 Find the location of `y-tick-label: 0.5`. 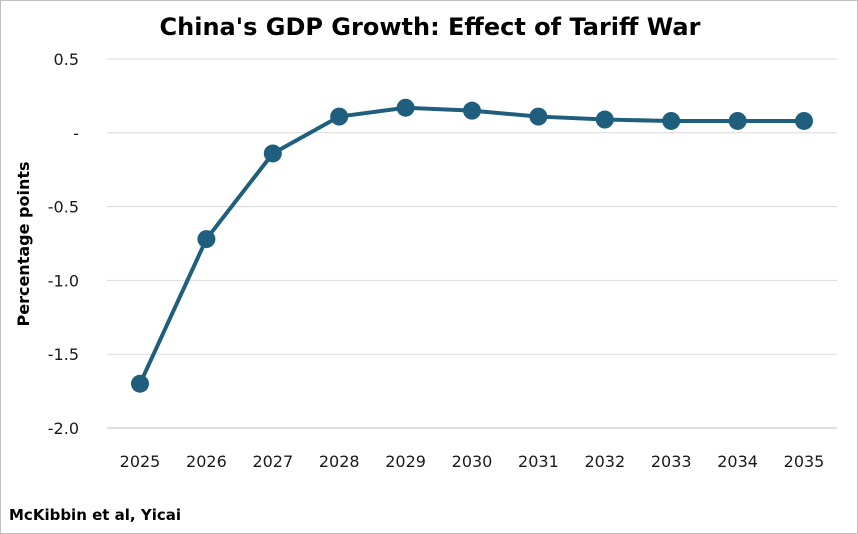

y-tick-label: 0.5 is located at coordinates (66, 59).